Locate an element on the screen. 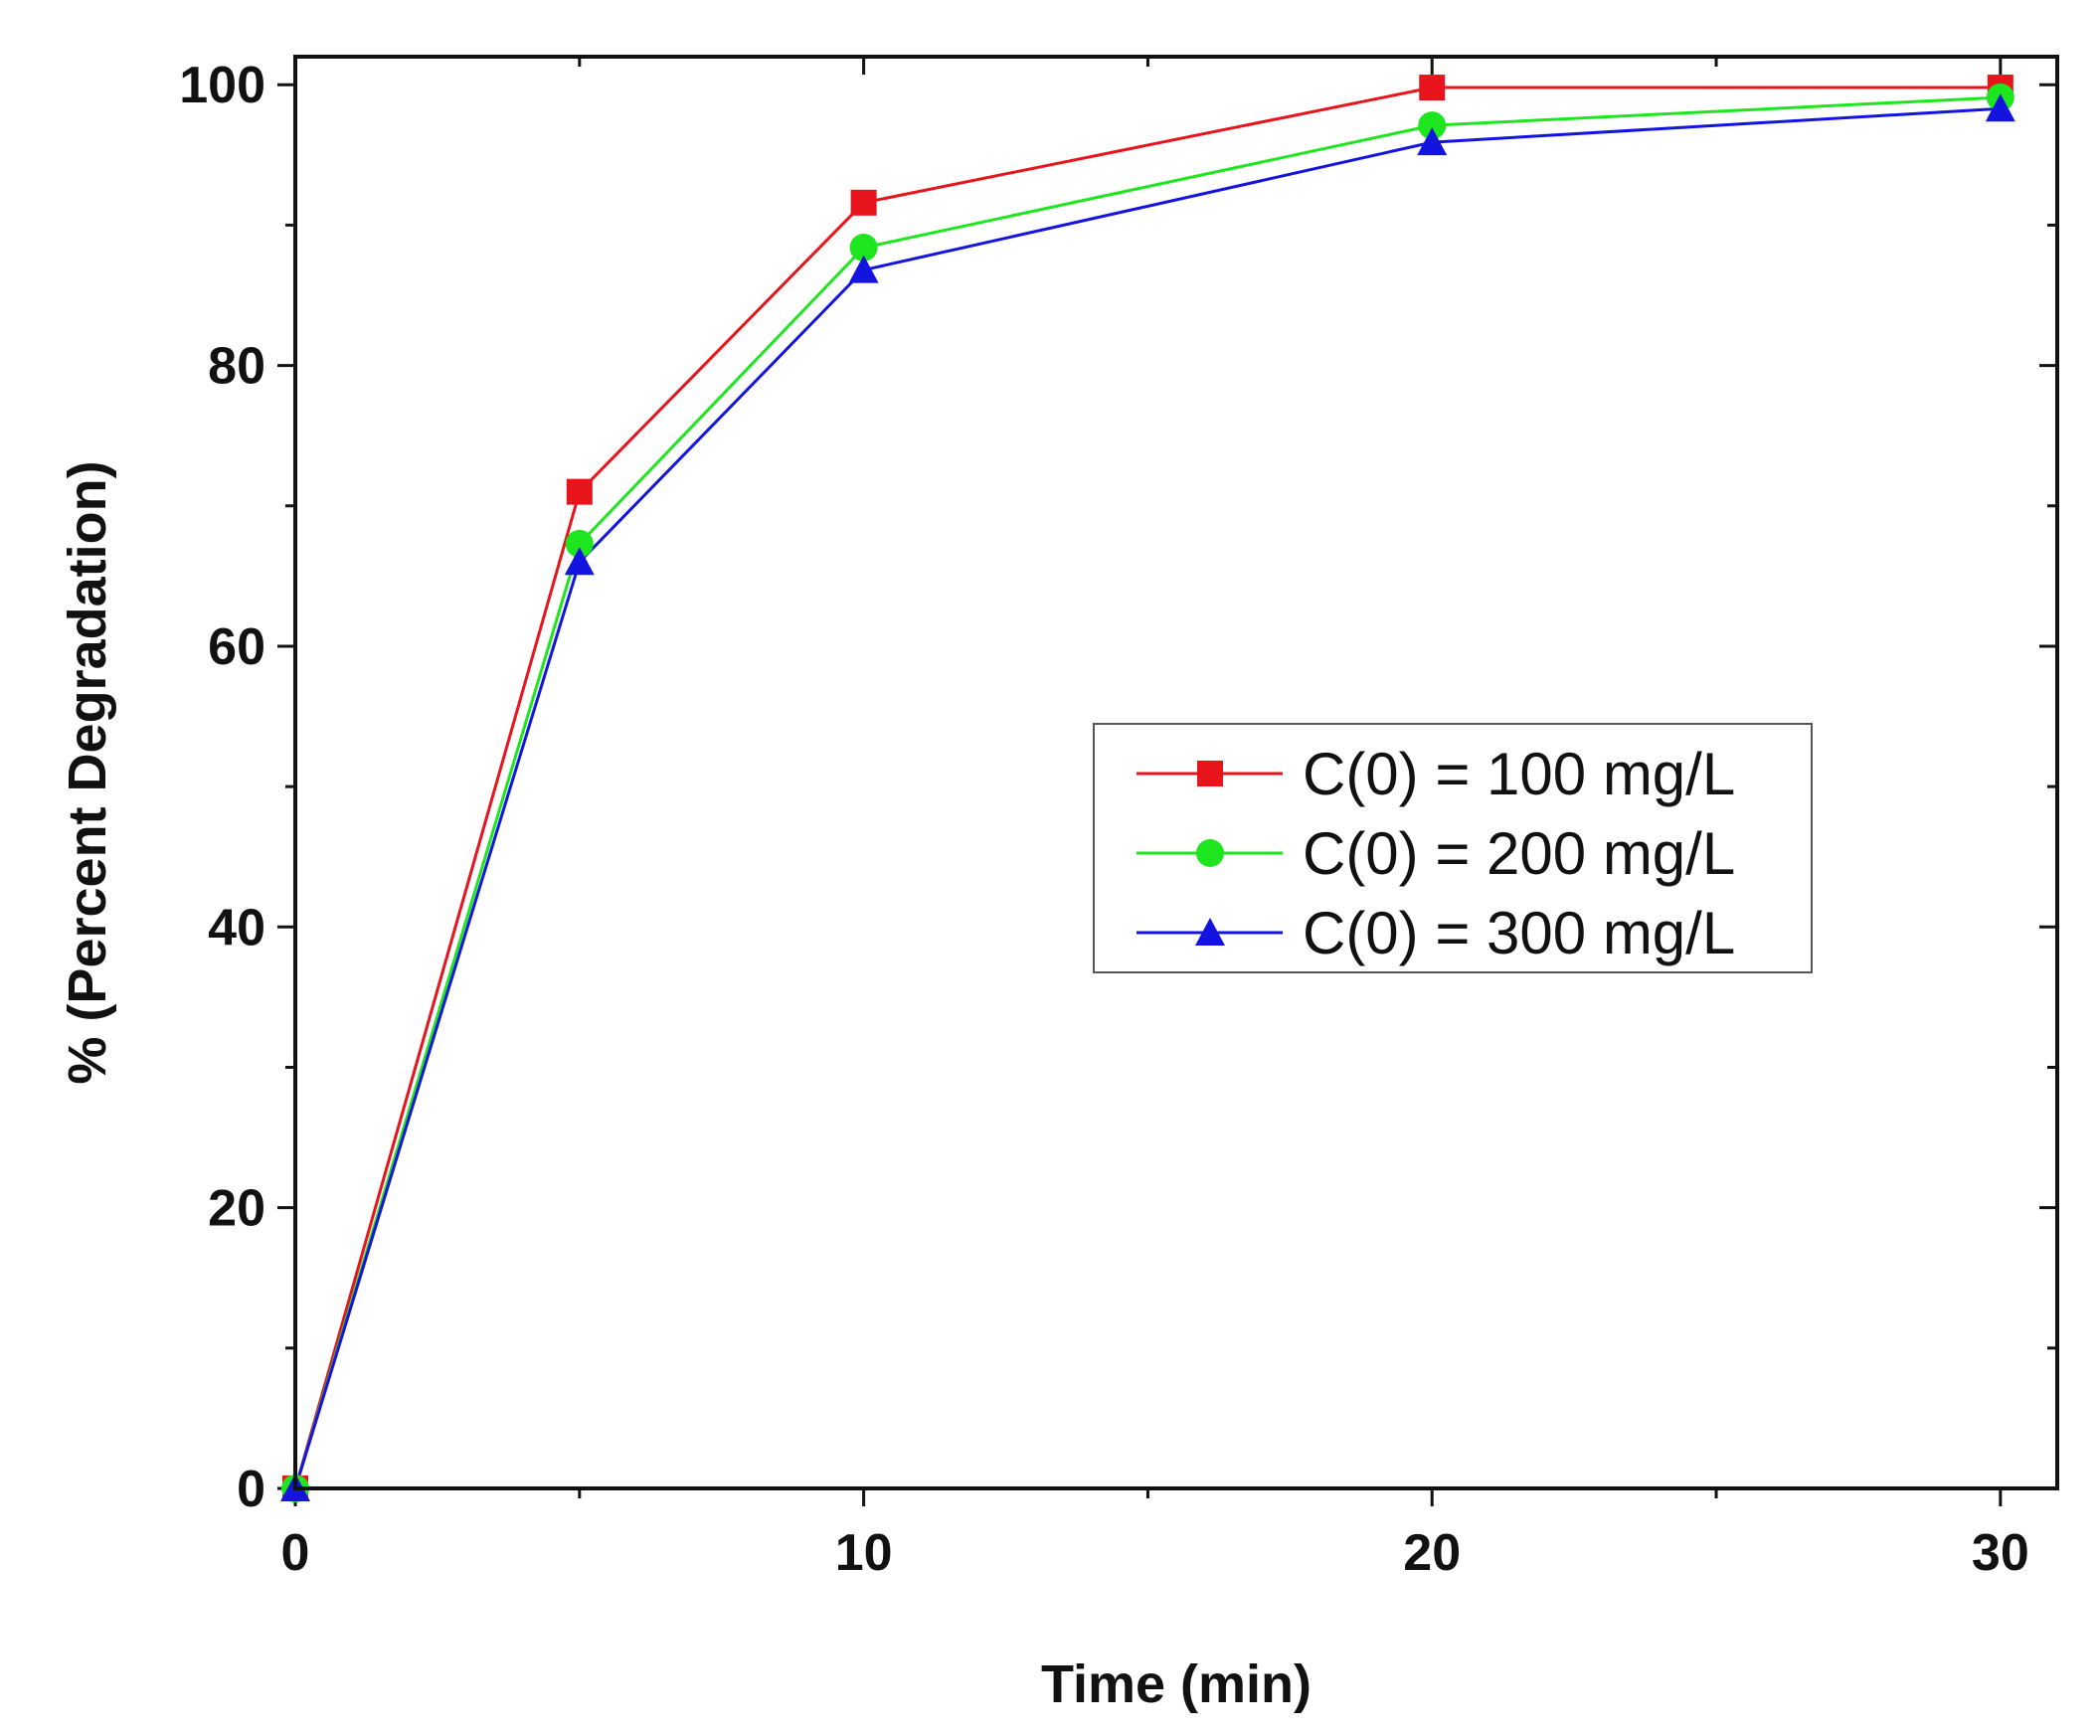  legend-entry: C(0) = 300 mg/L is located at coordinates (1436, 933).